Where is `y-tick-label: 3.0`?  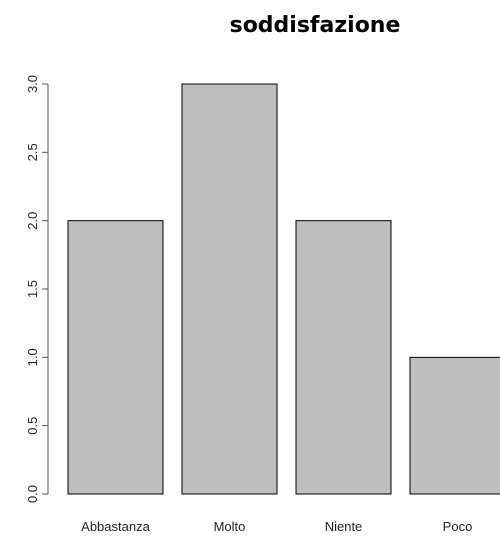 y-tick-label: 3.0 is located at coordinates (32, 84).